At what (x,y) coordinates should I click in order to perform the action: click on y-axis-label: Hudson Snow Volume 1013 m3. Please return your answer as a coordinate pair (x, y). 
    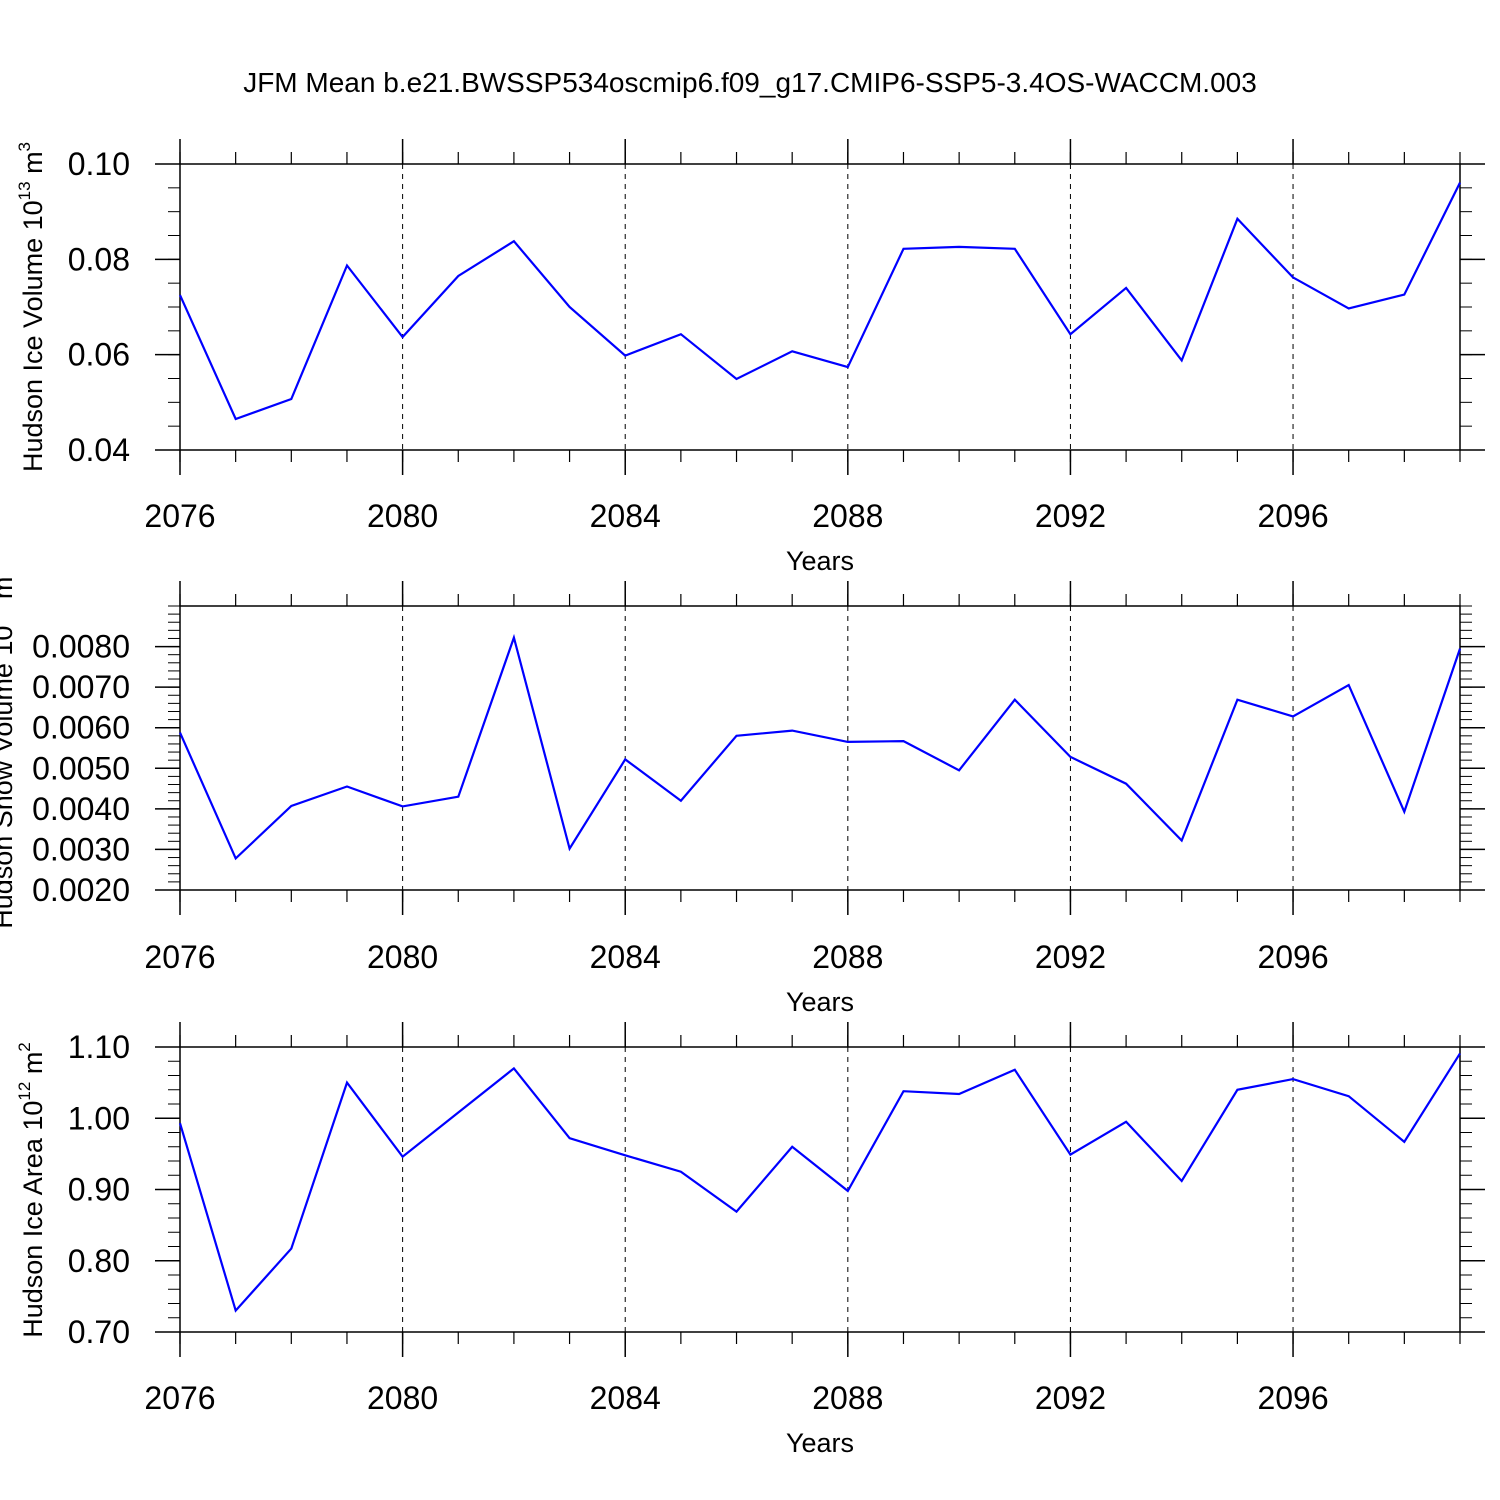
    Looking at the image, I should click on (9, 748).